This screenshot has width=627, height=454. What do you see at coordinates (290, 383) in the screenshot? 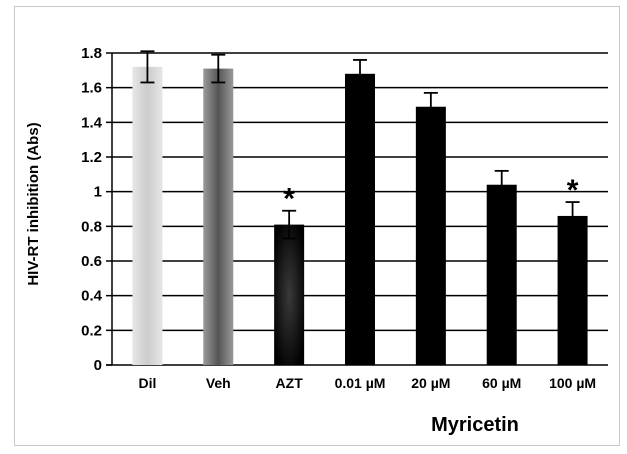
I see `category-label: AZT` at bounding box center [290, 383].